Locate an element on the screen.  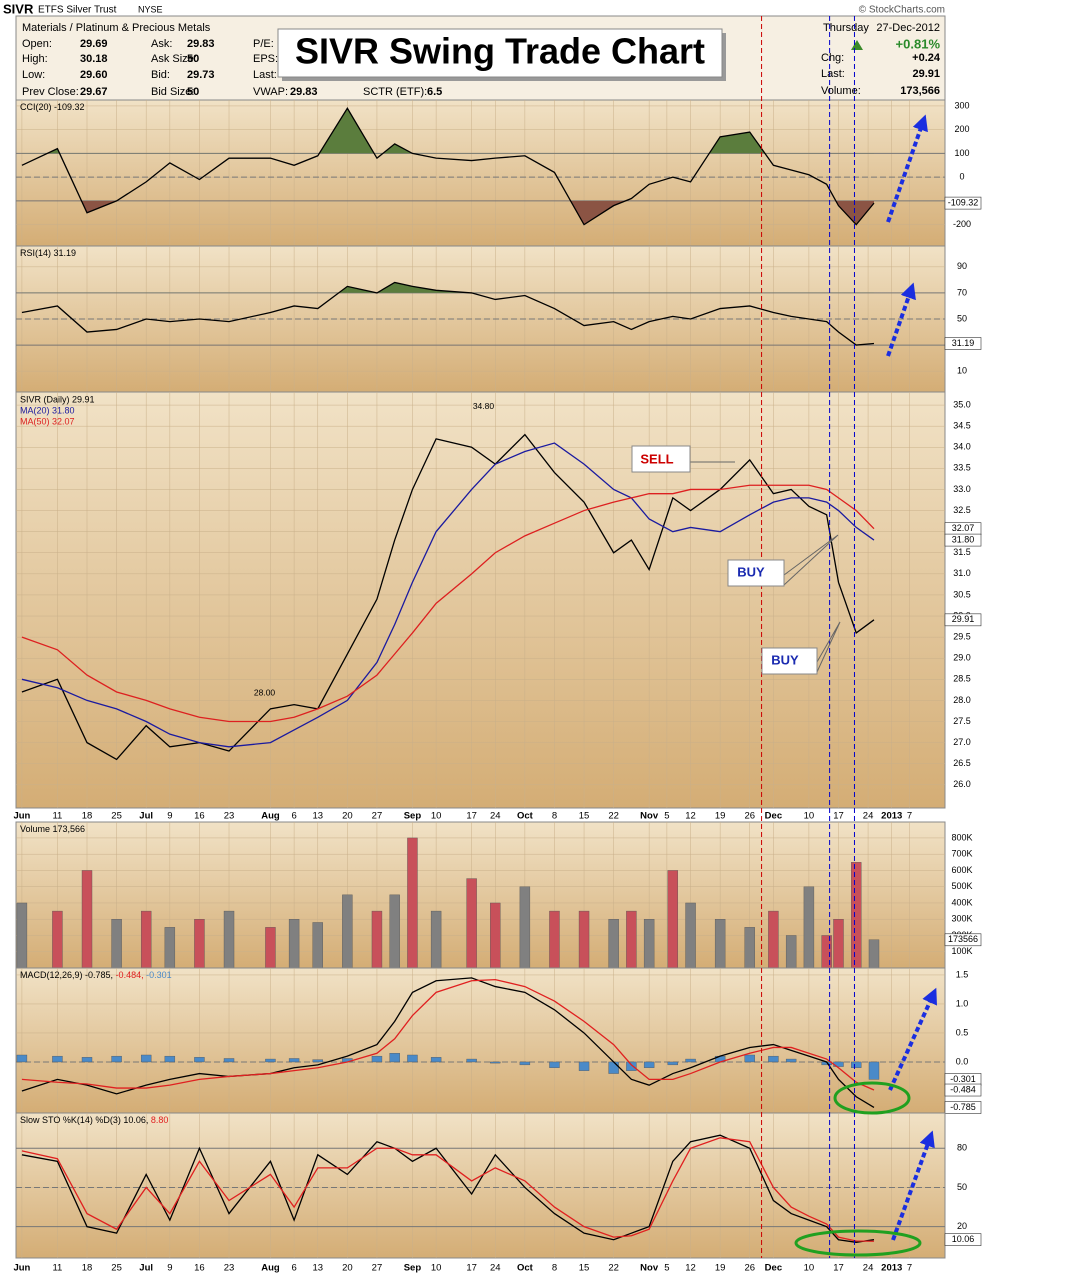
callouts: SELL BUY BUY is located at coordinates (736, 560).